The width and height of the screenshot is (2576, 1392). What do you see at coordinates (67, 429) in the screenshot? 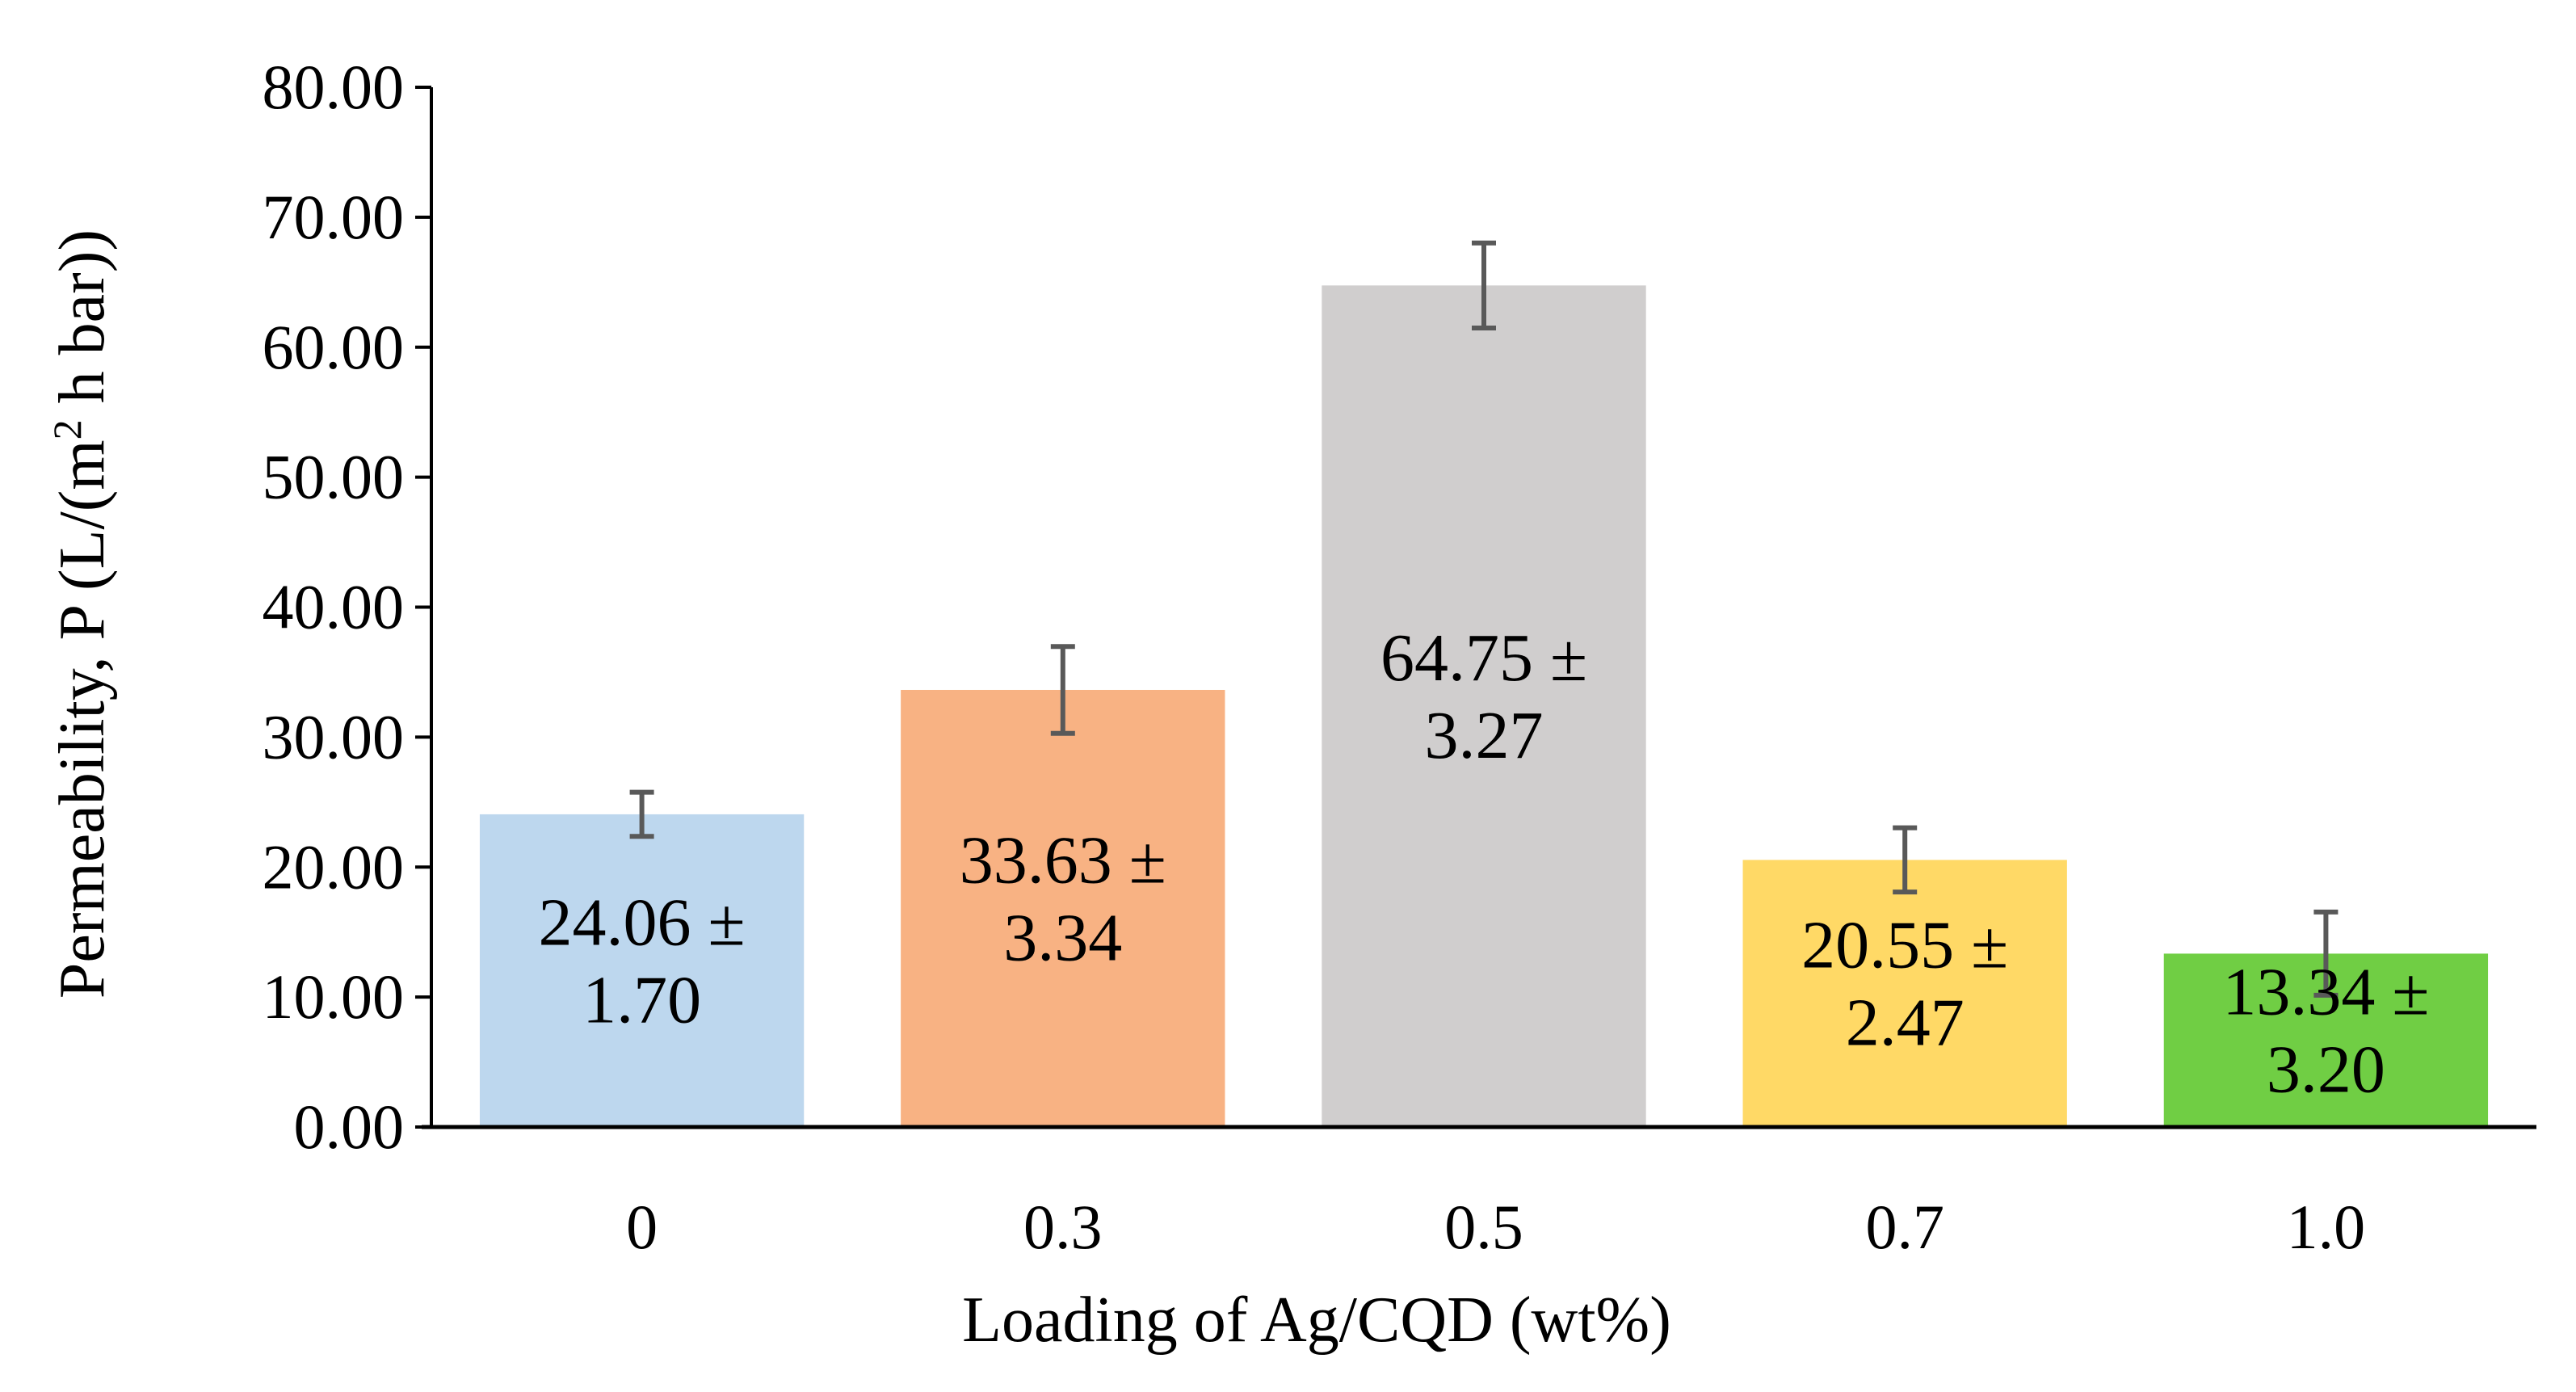
I see `y-axis-title-superscript: 2` at bounding box center [67, 429].